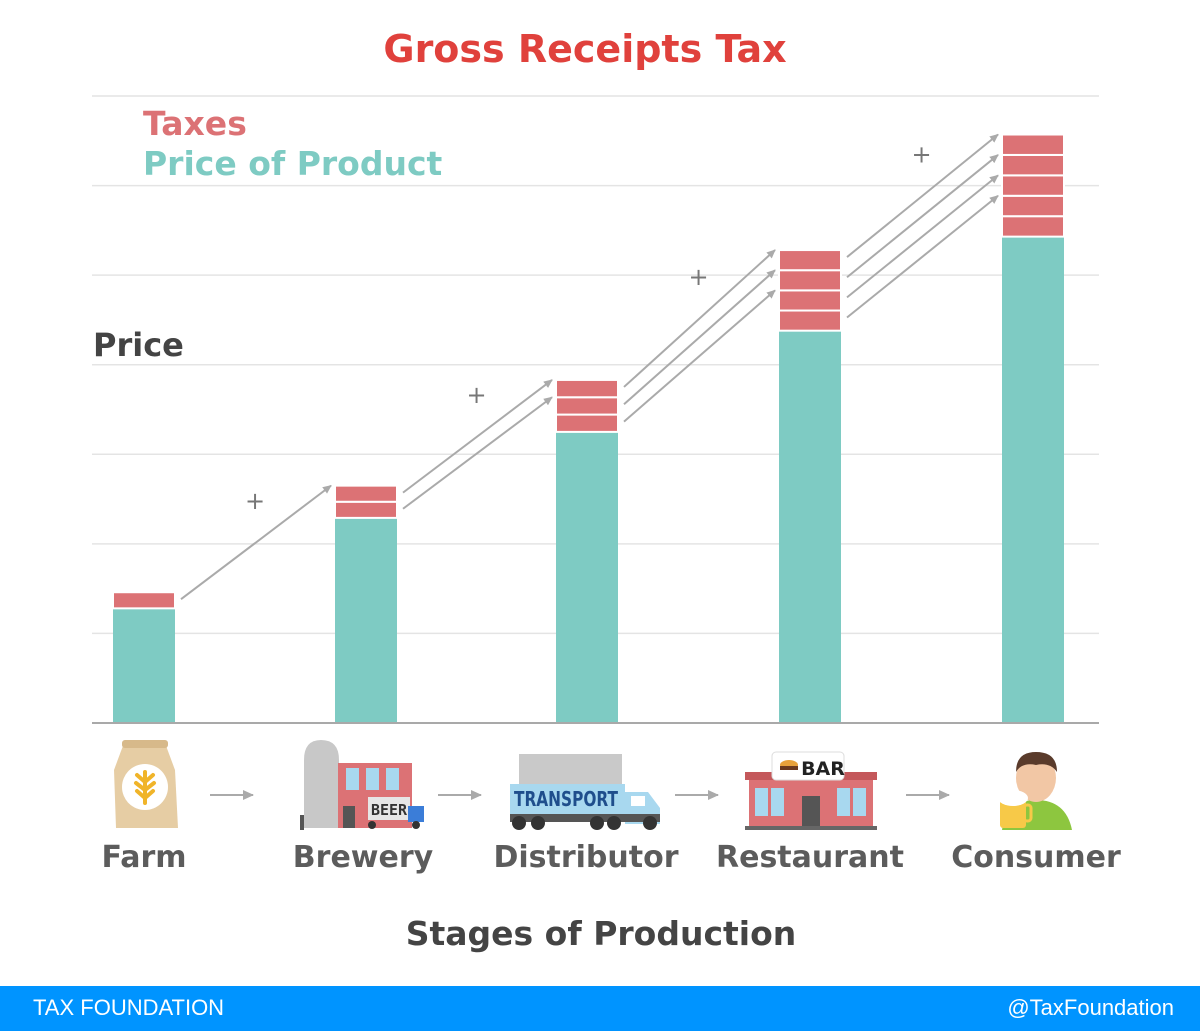 Image resolution: width=1200 pixels, height=1031 pixels. I want to click on bar-restaurant-icon: BAR, so click(811, 790).